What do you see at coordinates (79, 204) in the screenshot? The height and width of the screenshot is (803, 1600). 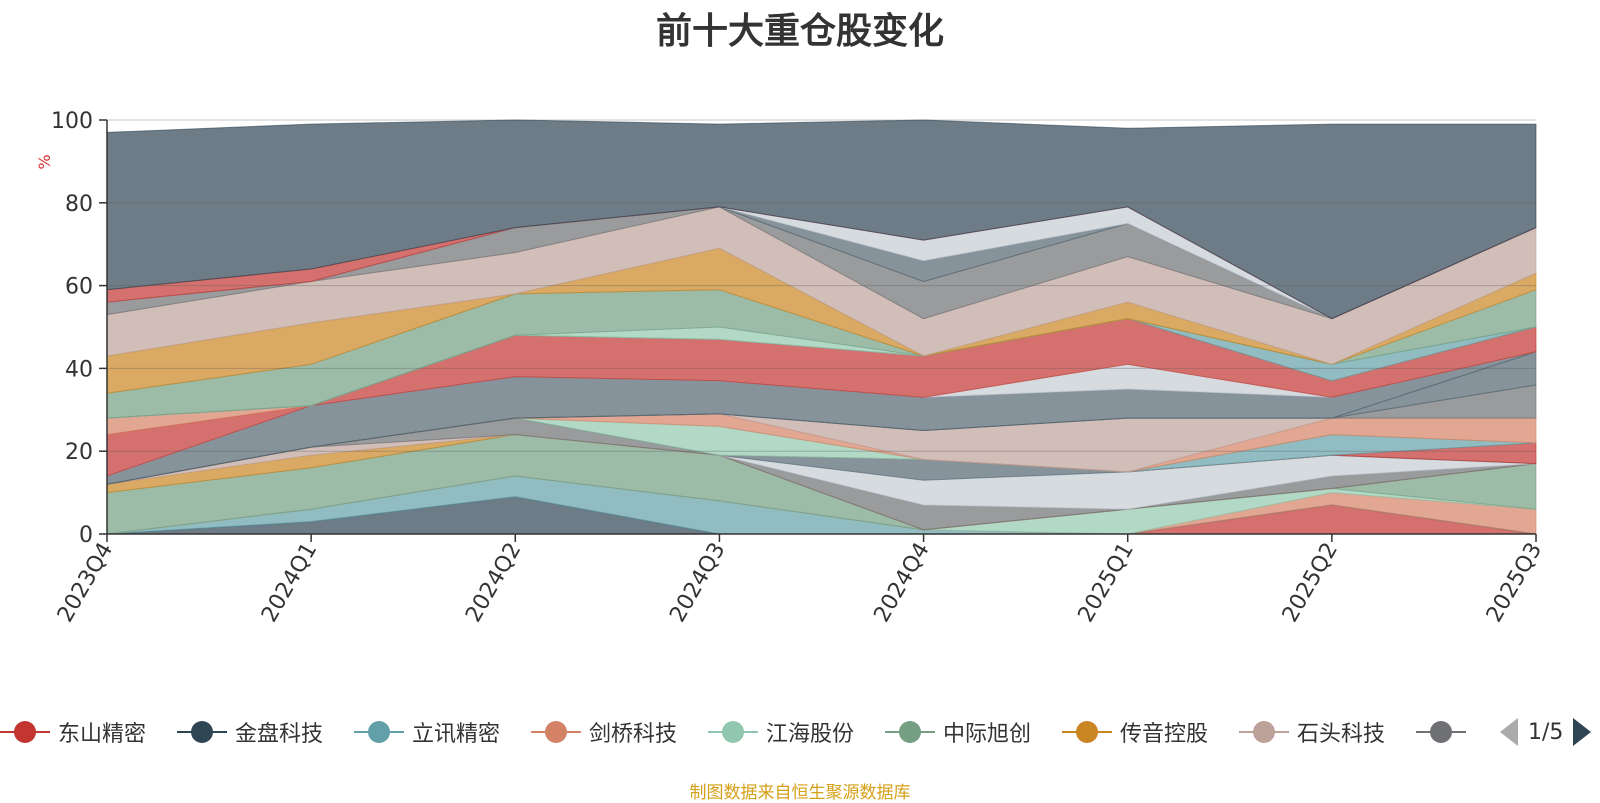 I see `y-tick-label: 80` at bounding box center [79, 204].